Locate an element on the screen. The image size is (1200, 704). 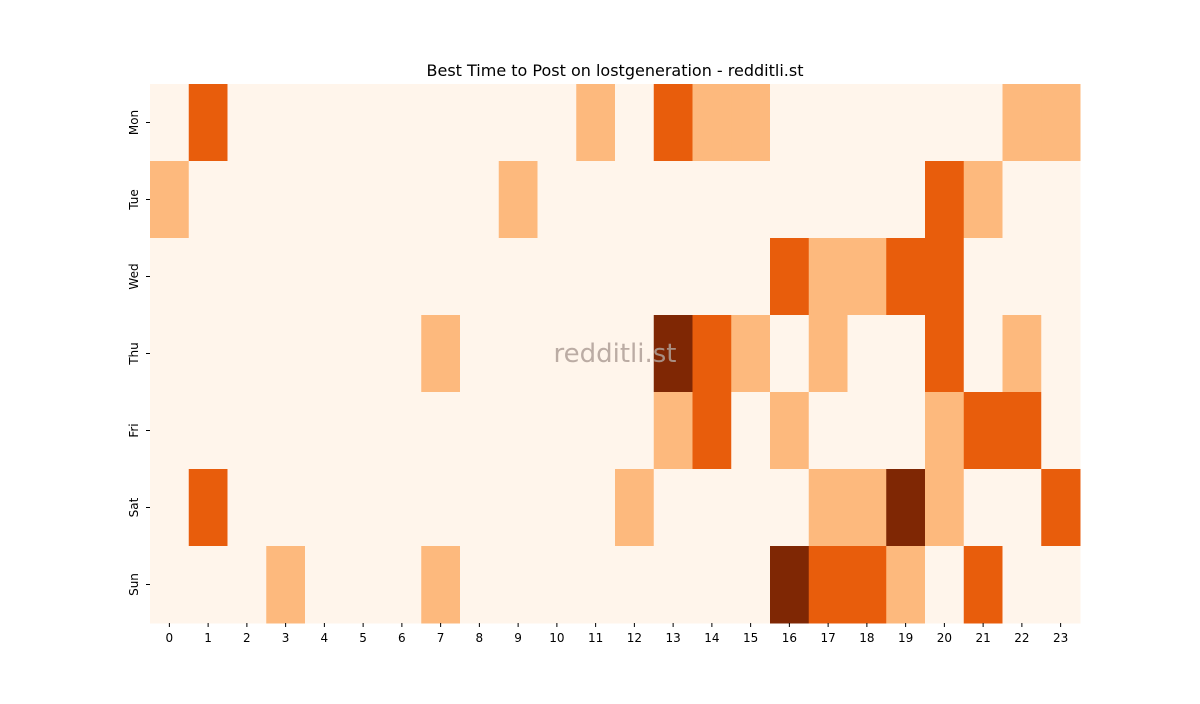
x-tick-label: 20 is located at coordinates (944, 638).